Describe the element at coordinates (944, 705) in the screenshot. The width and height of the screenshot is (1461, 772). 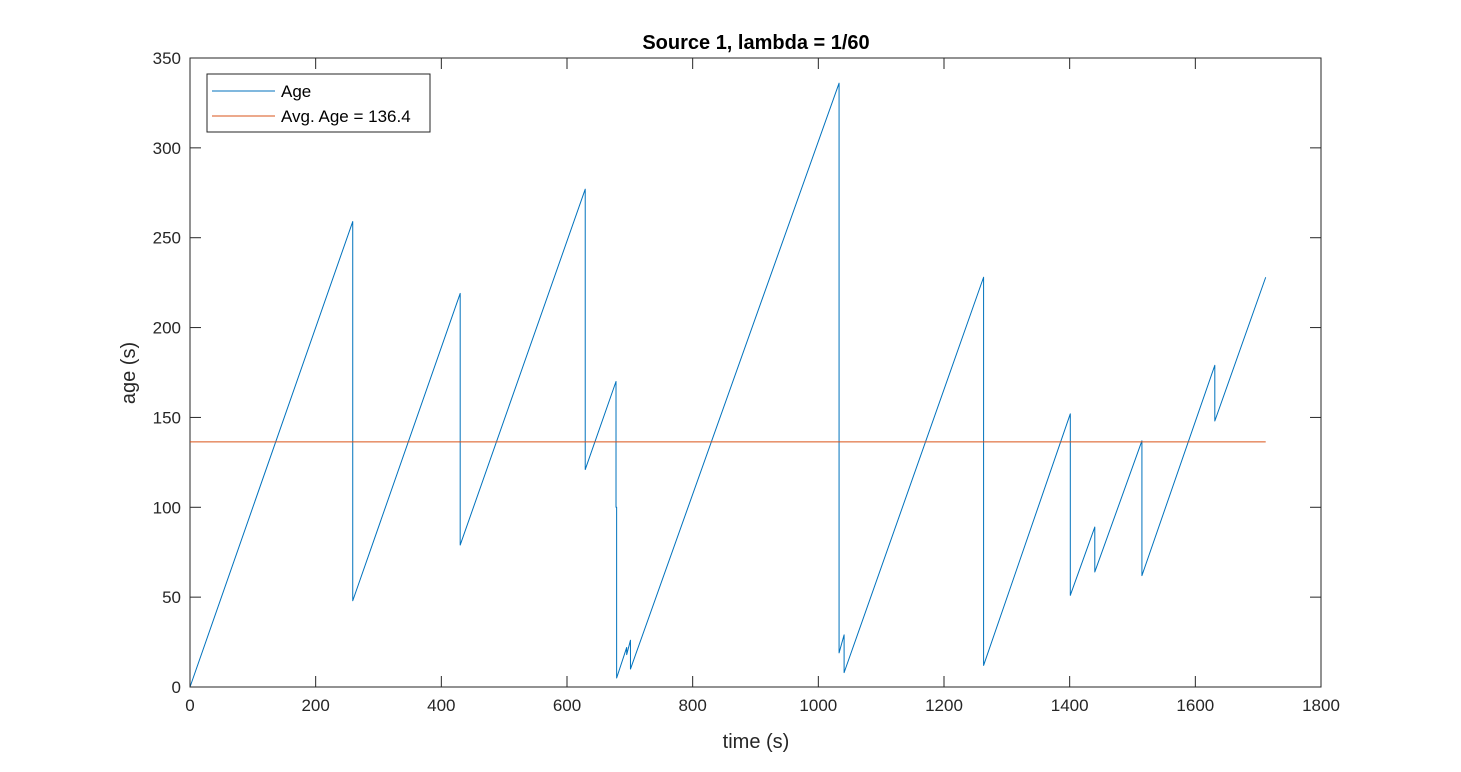
I see `x-tick-label: 1200` at that location.